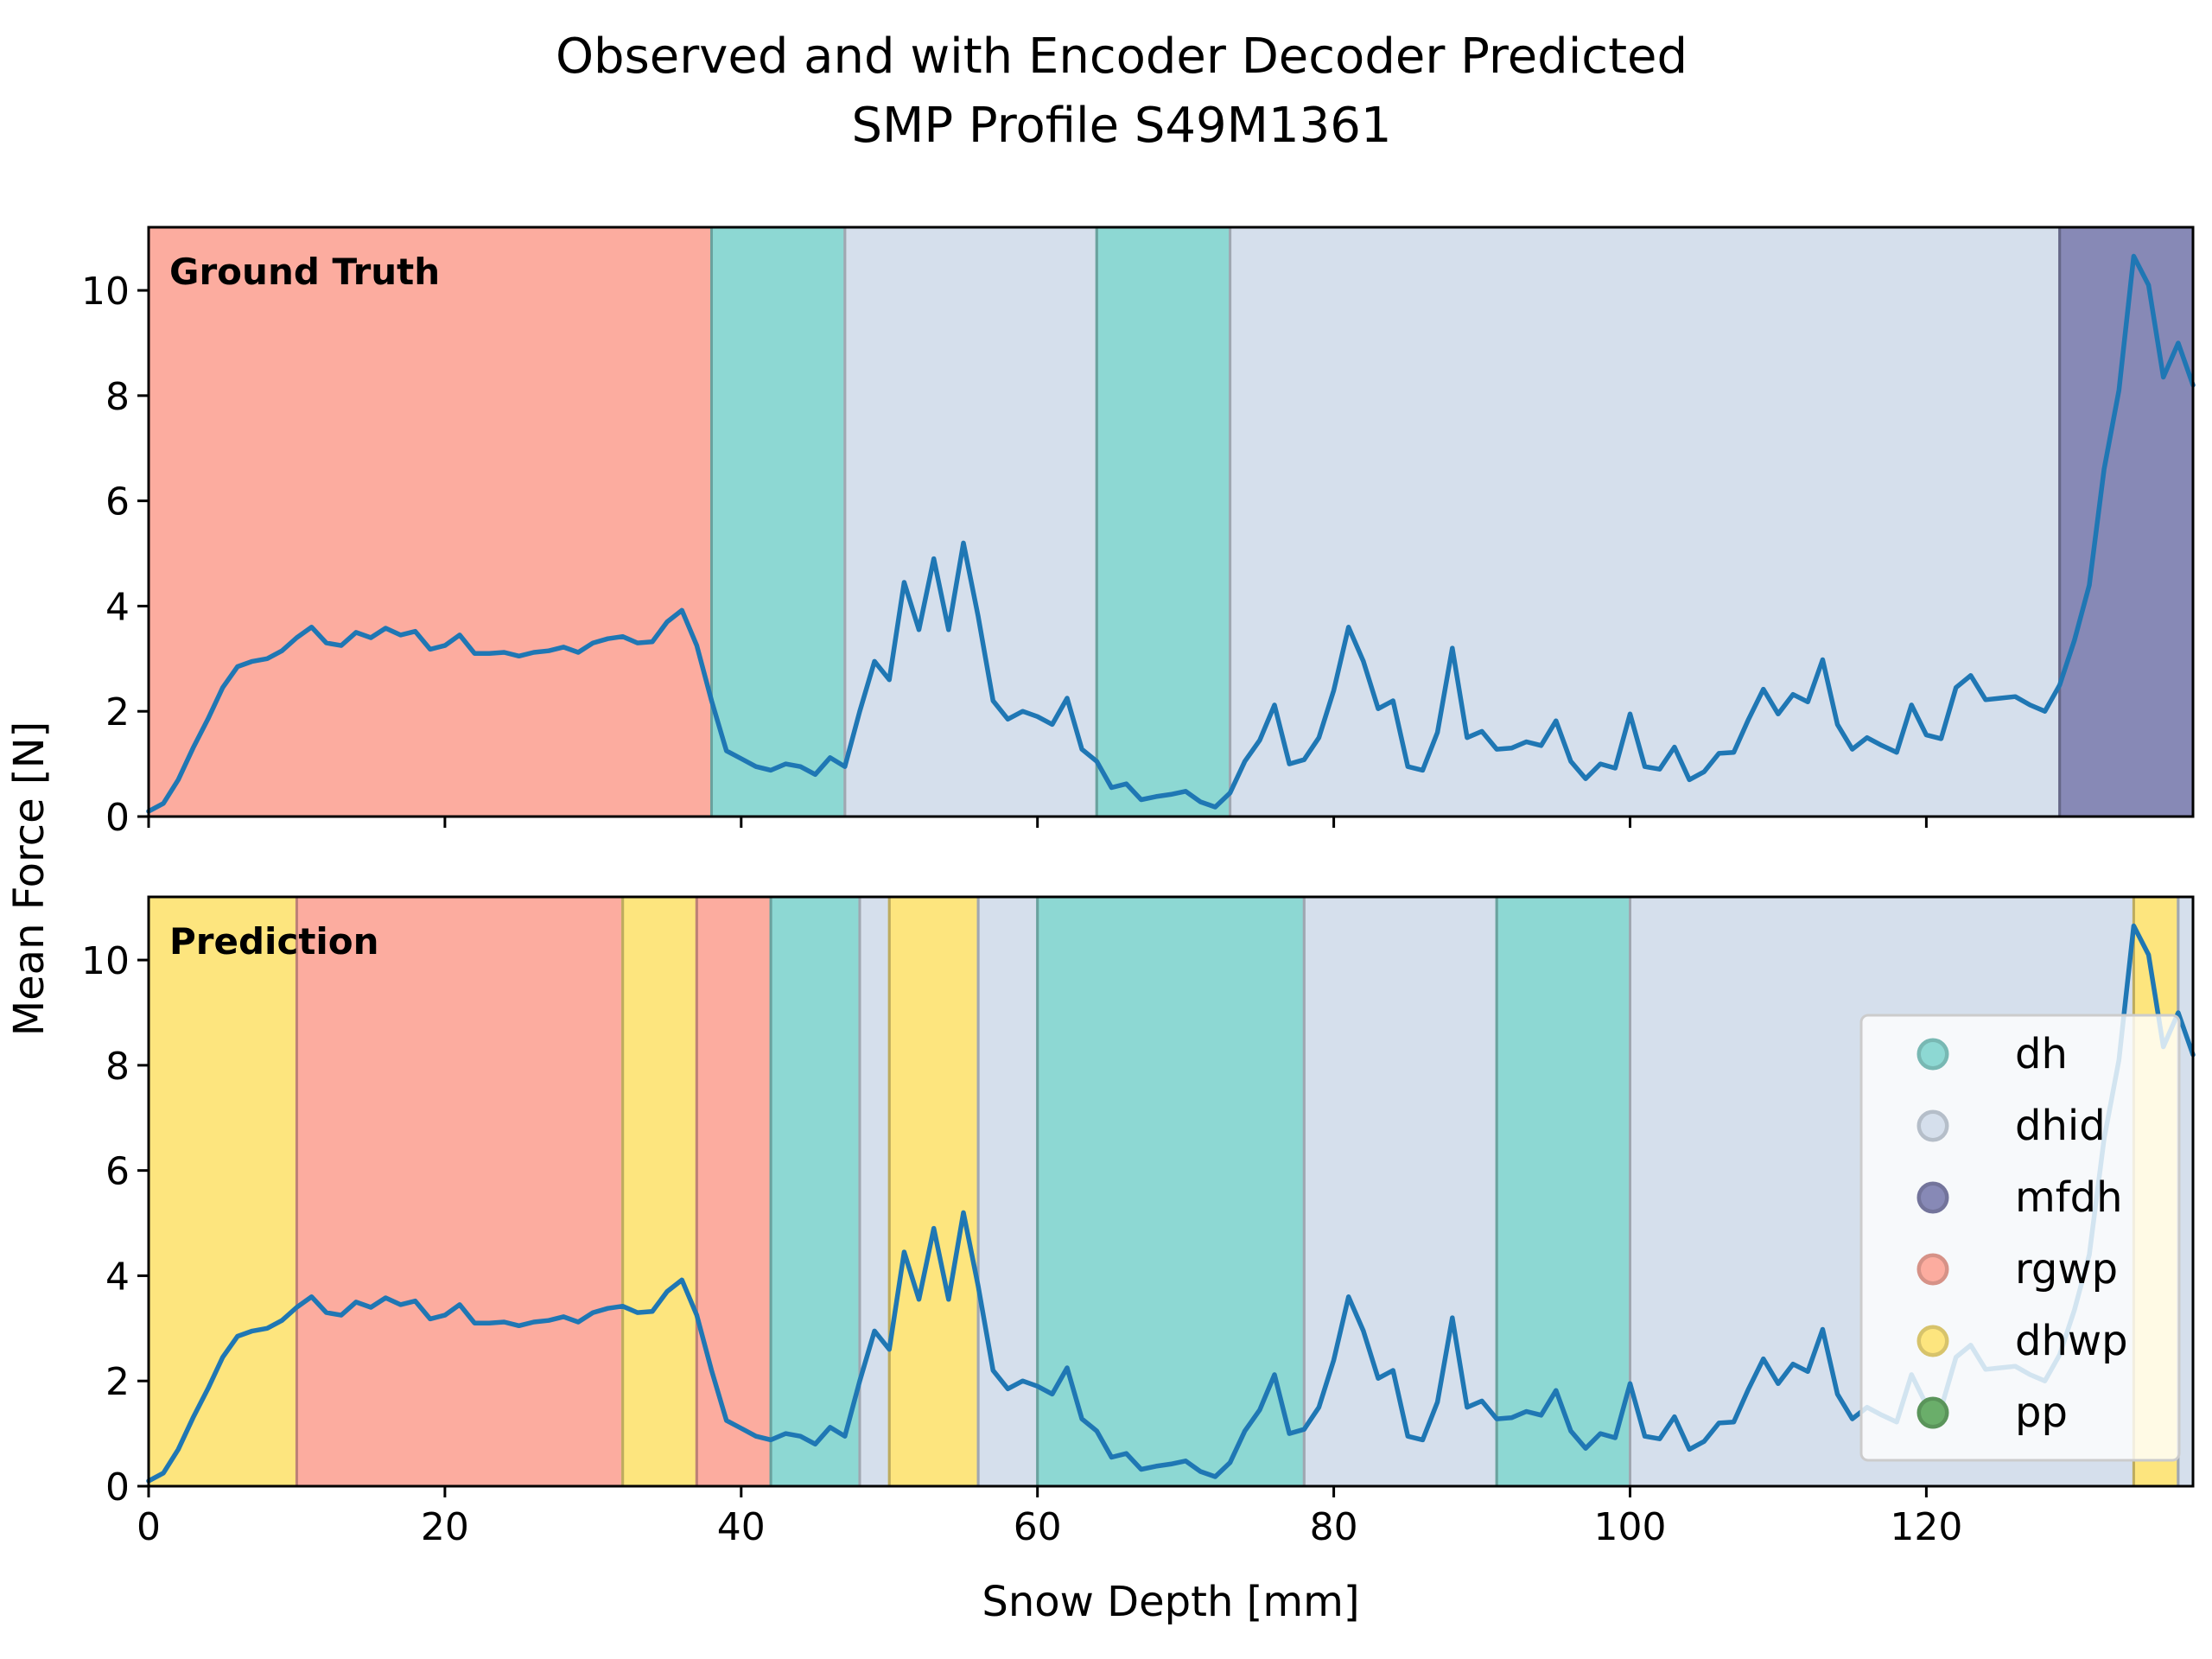  Describe the element at coordinates (2020, 1238) in the screenshot. I see `legend: dh dhid mfdh rgwp dhwp pp` at that location.